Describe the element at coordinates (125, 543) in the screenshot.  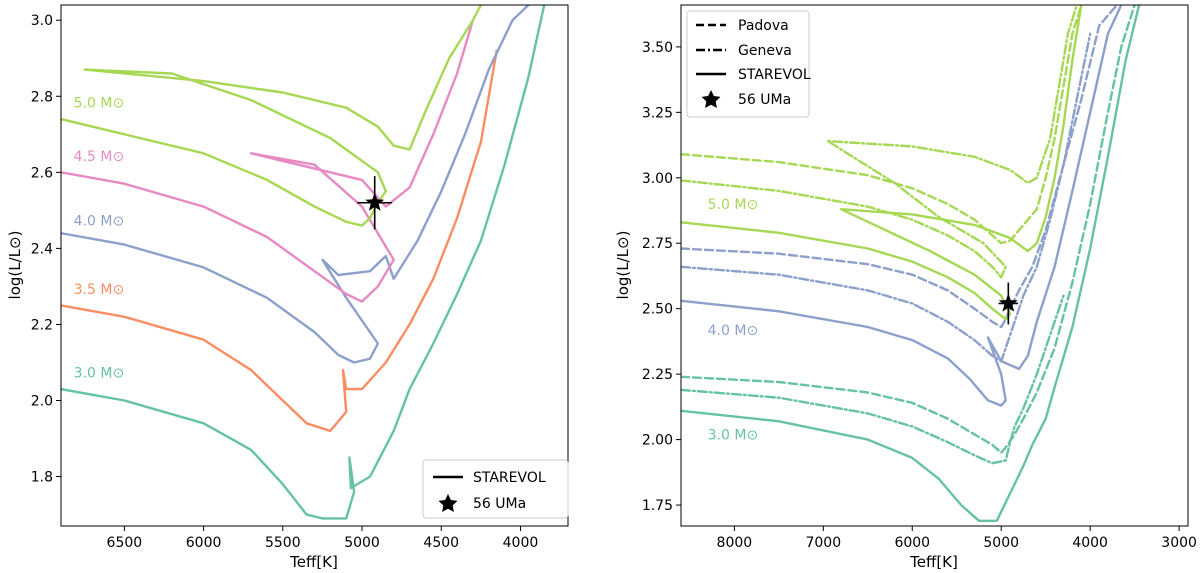
I see `x-tick-label: 6500` at that location.